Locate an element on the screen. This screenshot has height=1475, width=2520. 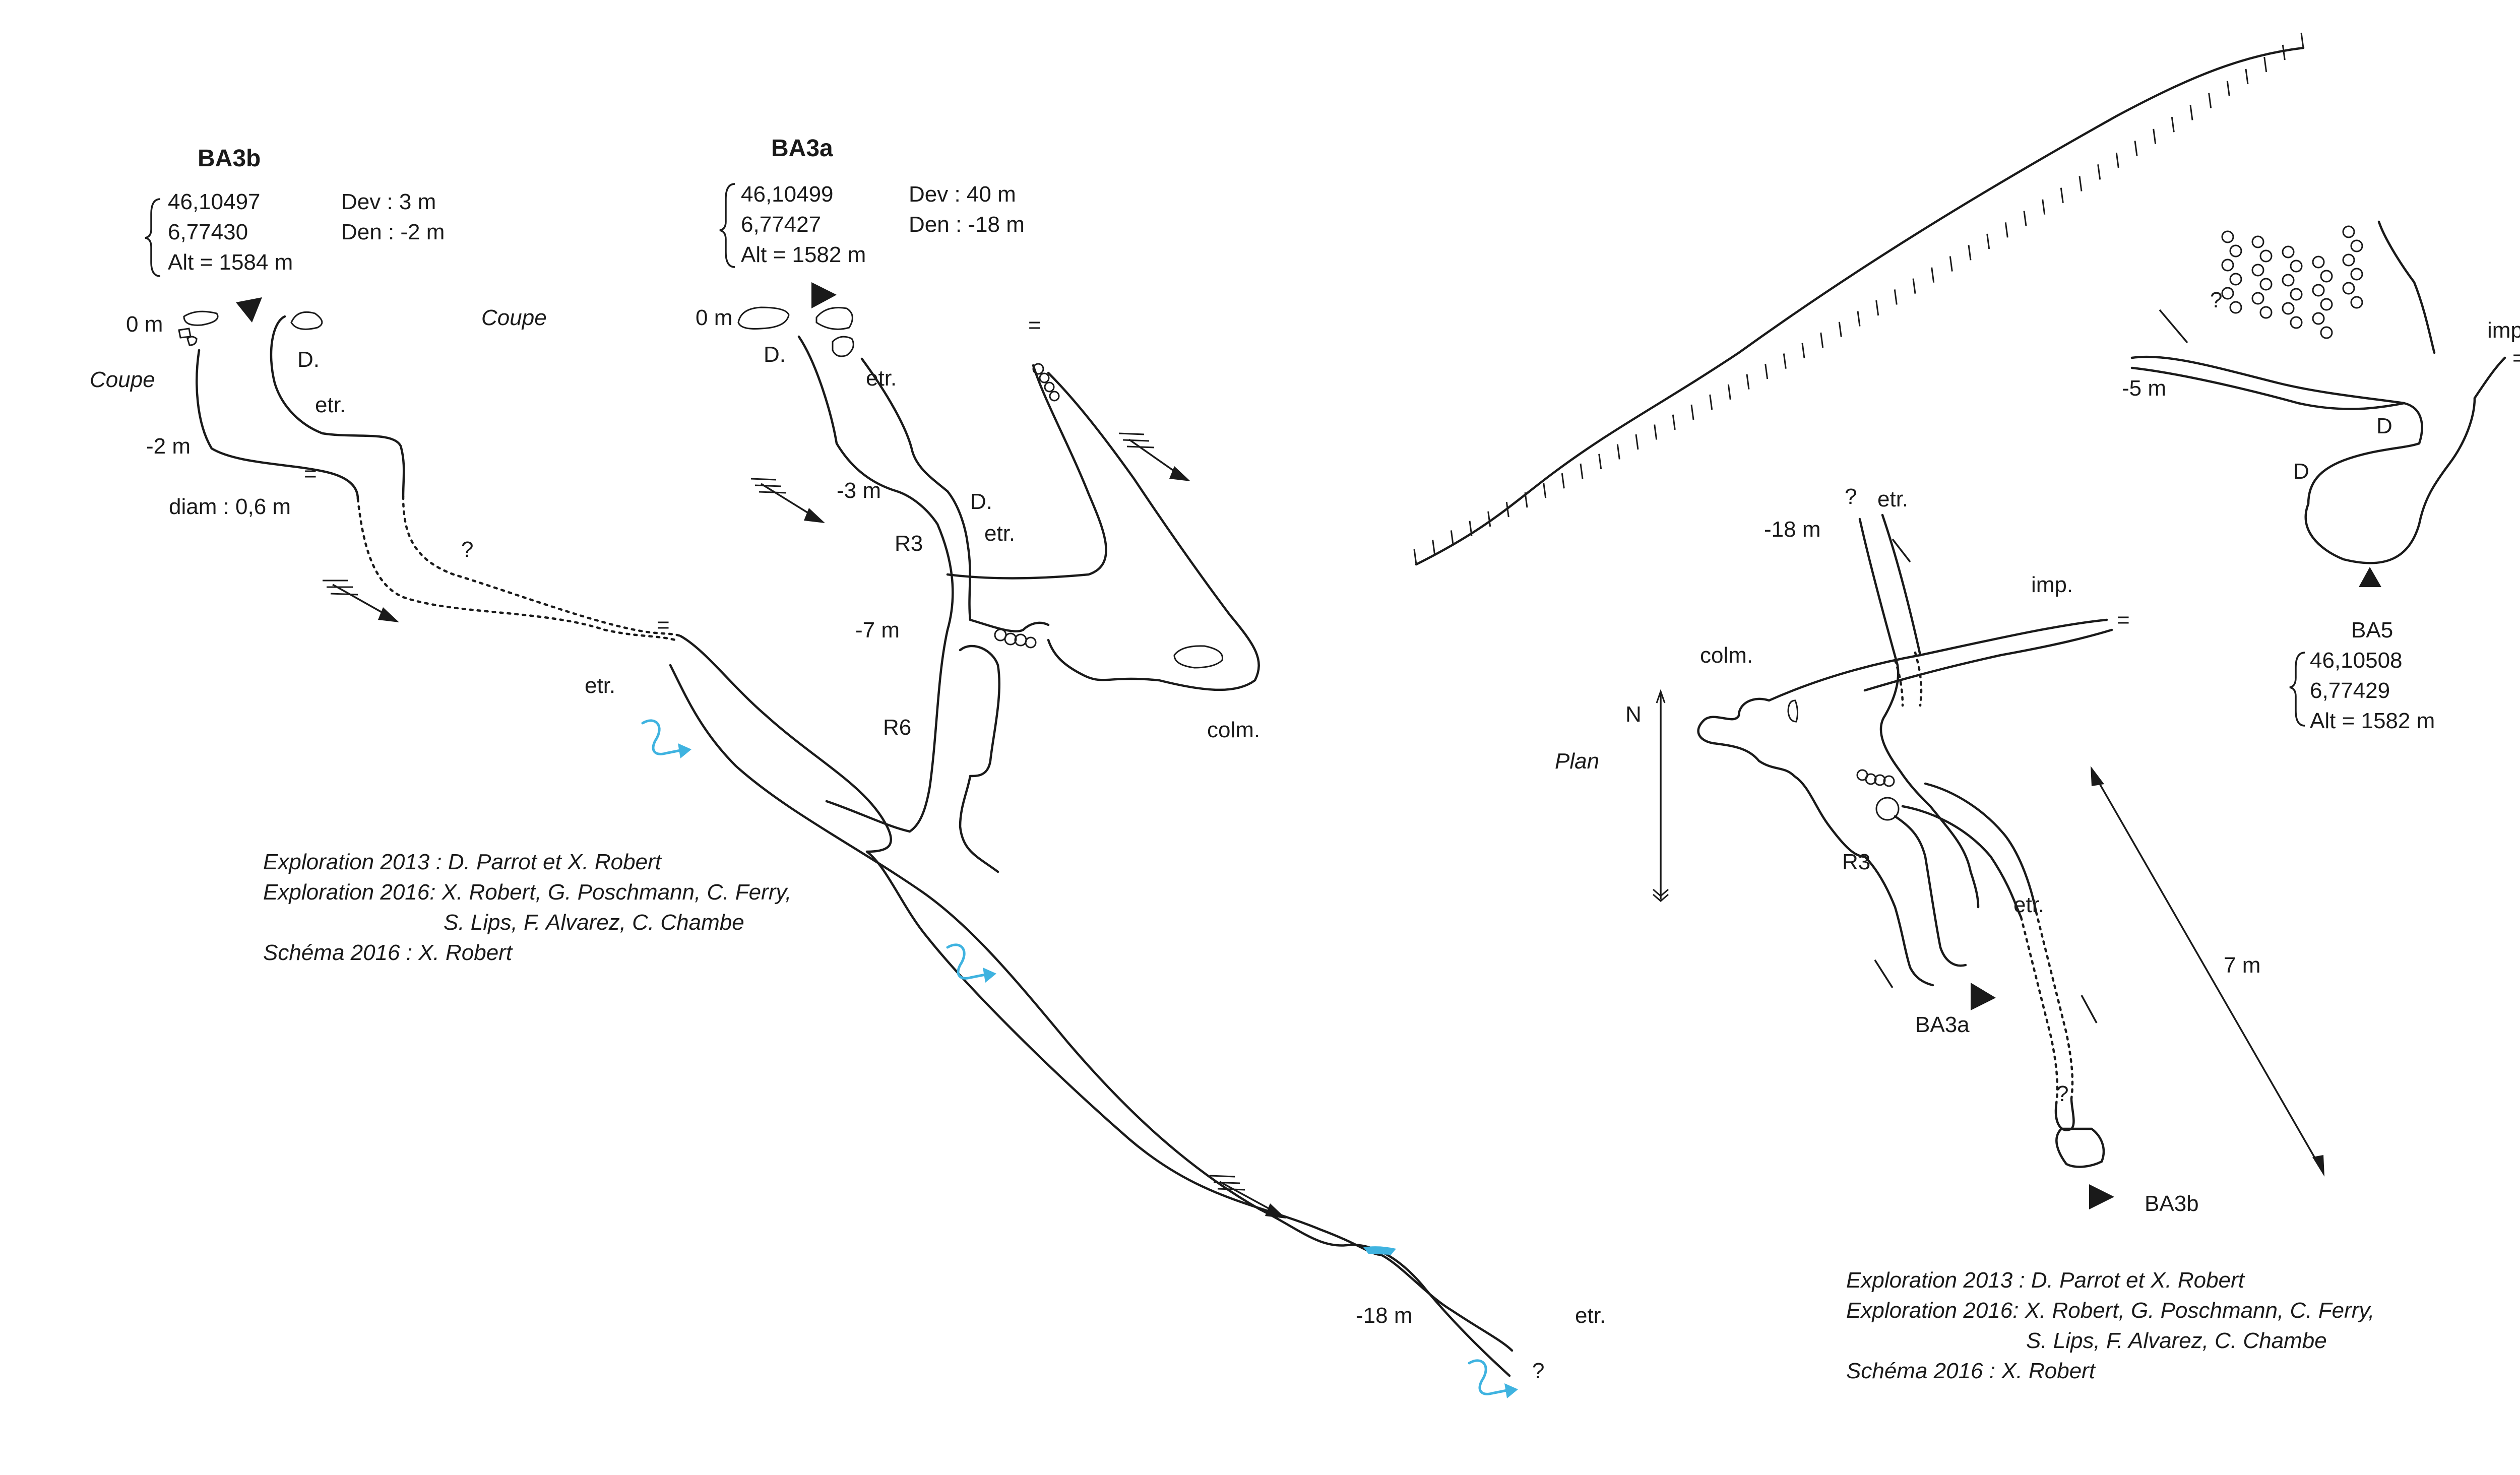
ba3b-title: BA3b is located at coordinates (230, 158).